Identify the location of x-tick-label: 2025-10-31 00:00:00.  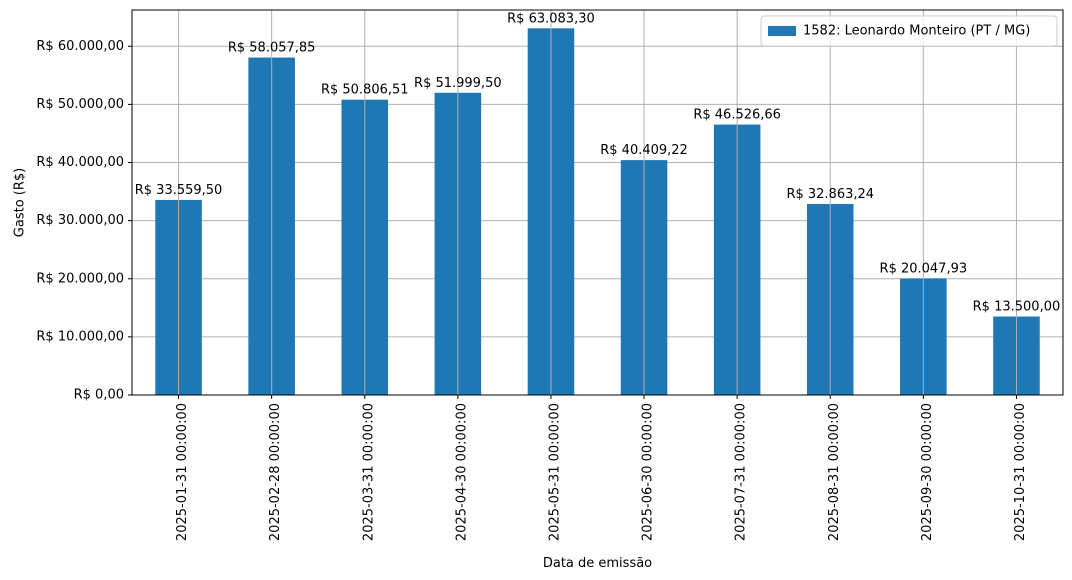
(1020, 472).